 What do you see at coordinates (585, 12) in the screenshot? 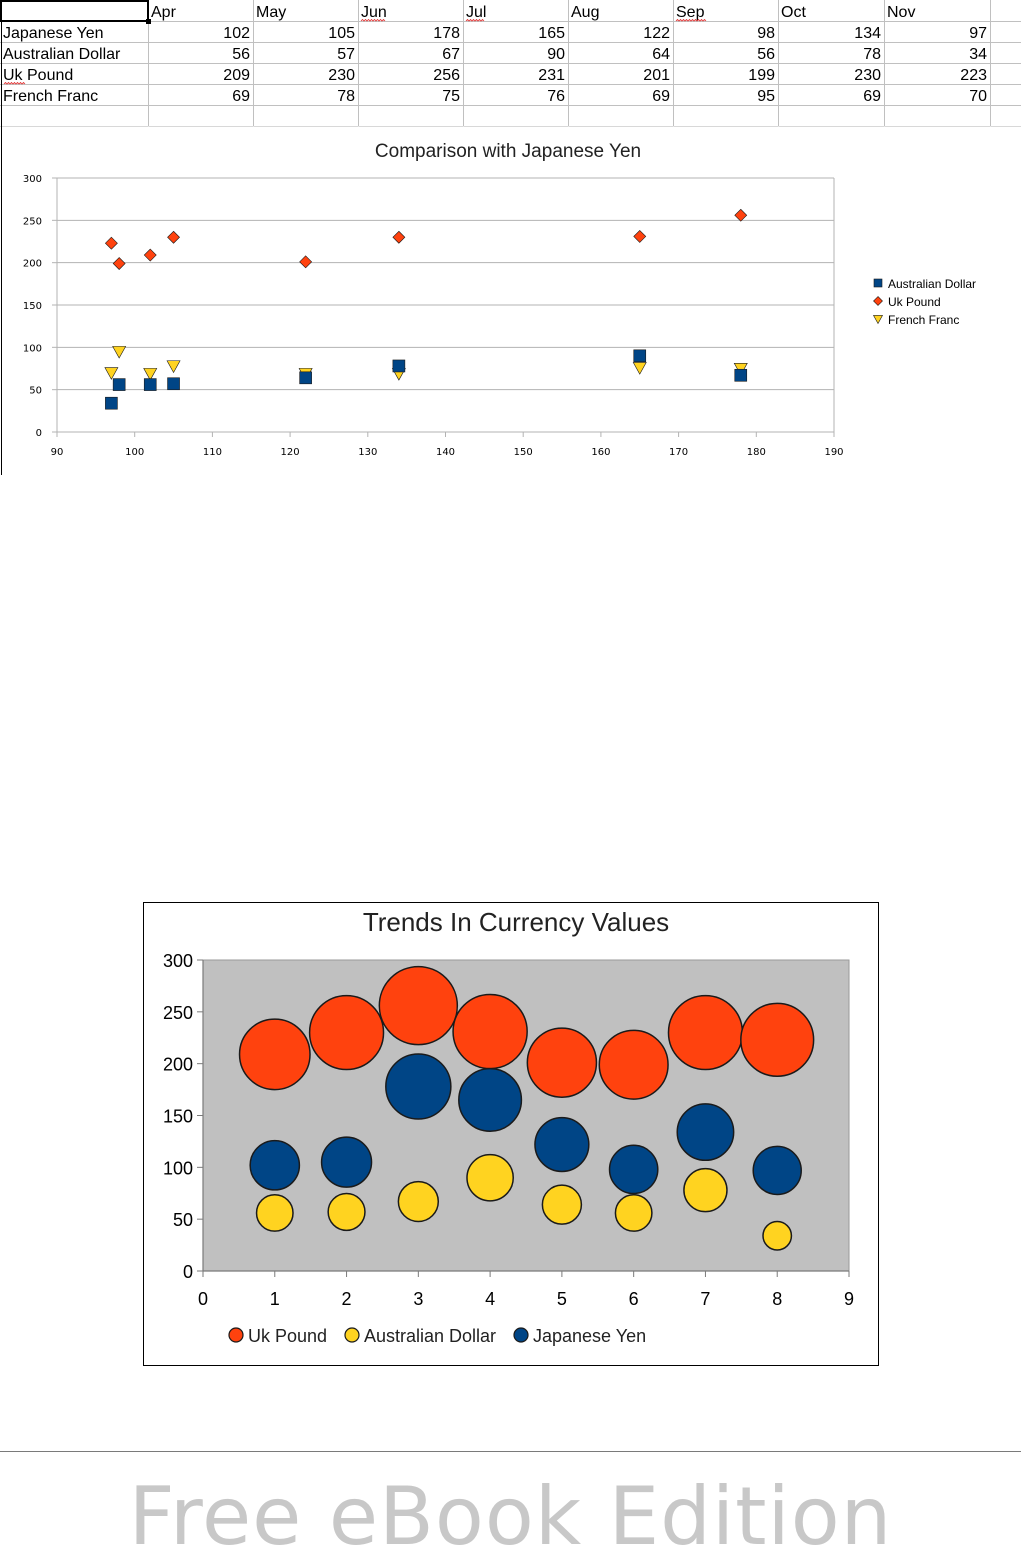
I see `column-header: Aug` at bounding box center [585, 12].